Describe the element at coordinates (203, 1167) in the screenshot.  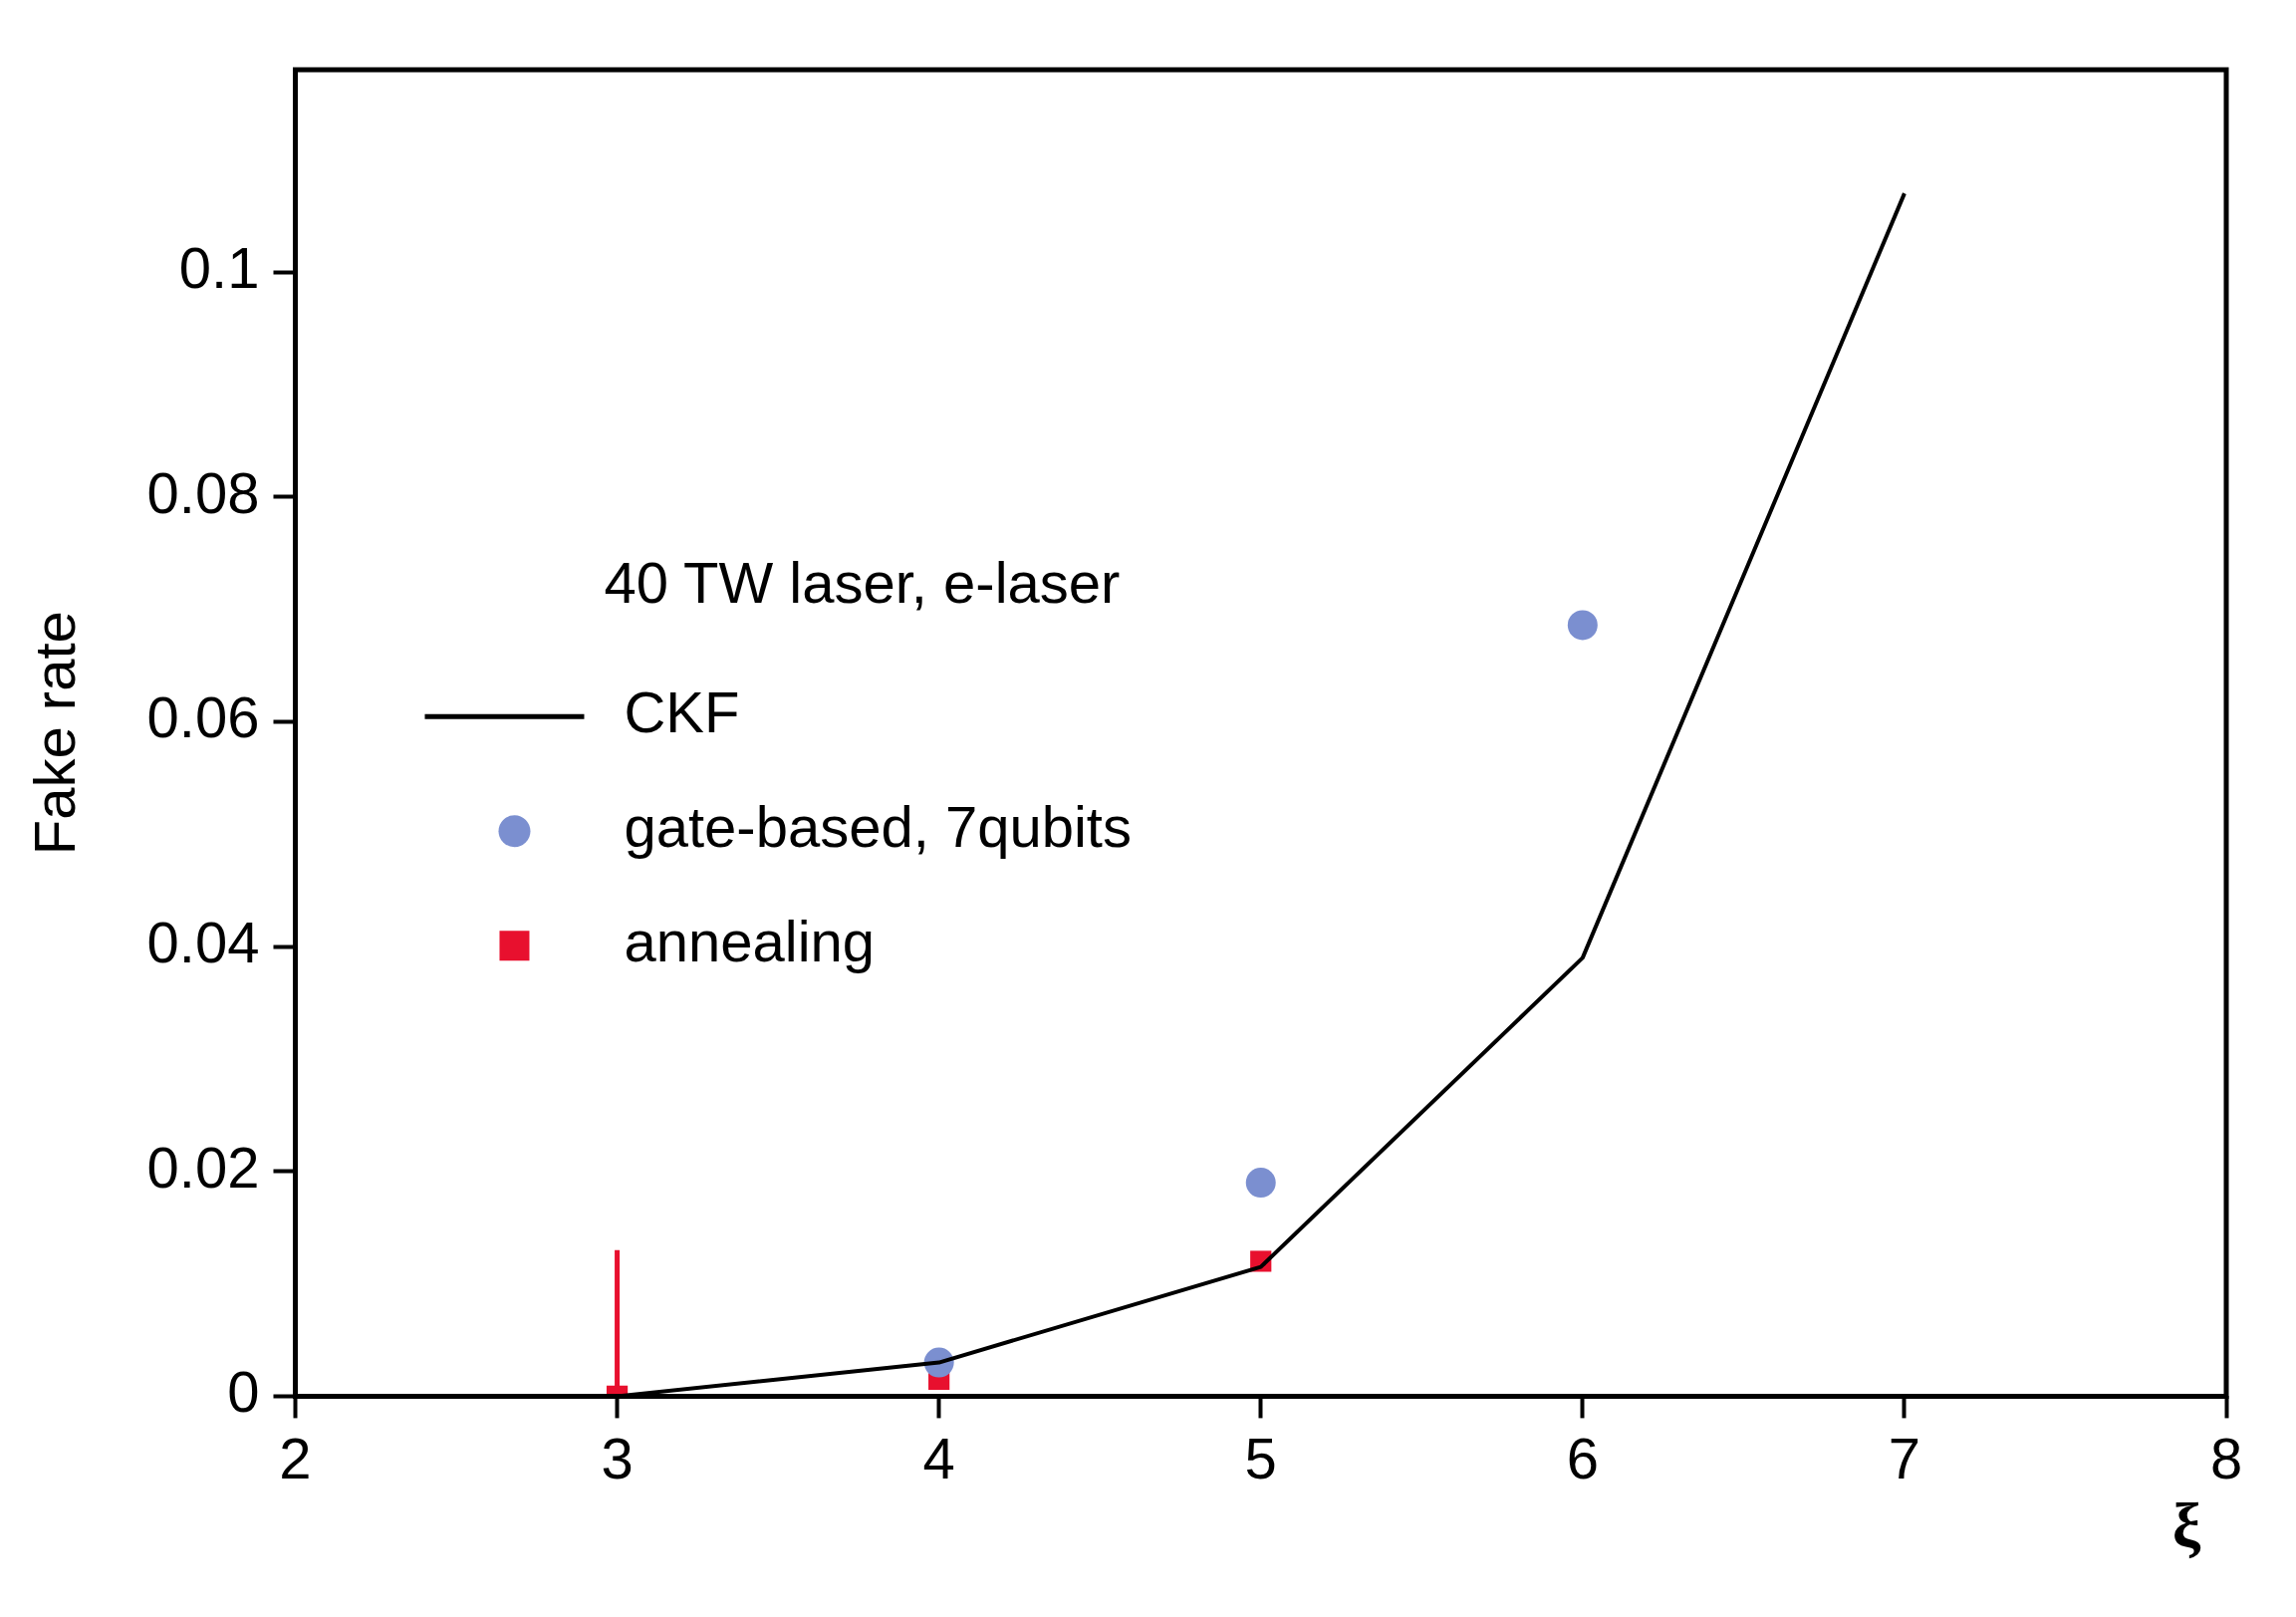
I see `y-tick-label: 0.02` at that location.